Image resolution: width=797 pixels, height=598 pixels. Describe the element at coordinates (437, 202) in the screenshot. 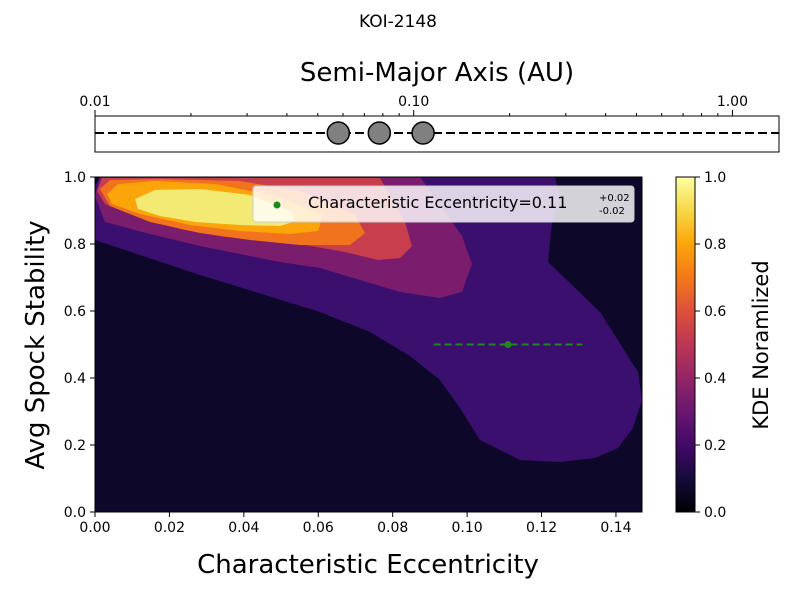

I see `legend-label: Characteristic Eccentricity=0.11` at that location.